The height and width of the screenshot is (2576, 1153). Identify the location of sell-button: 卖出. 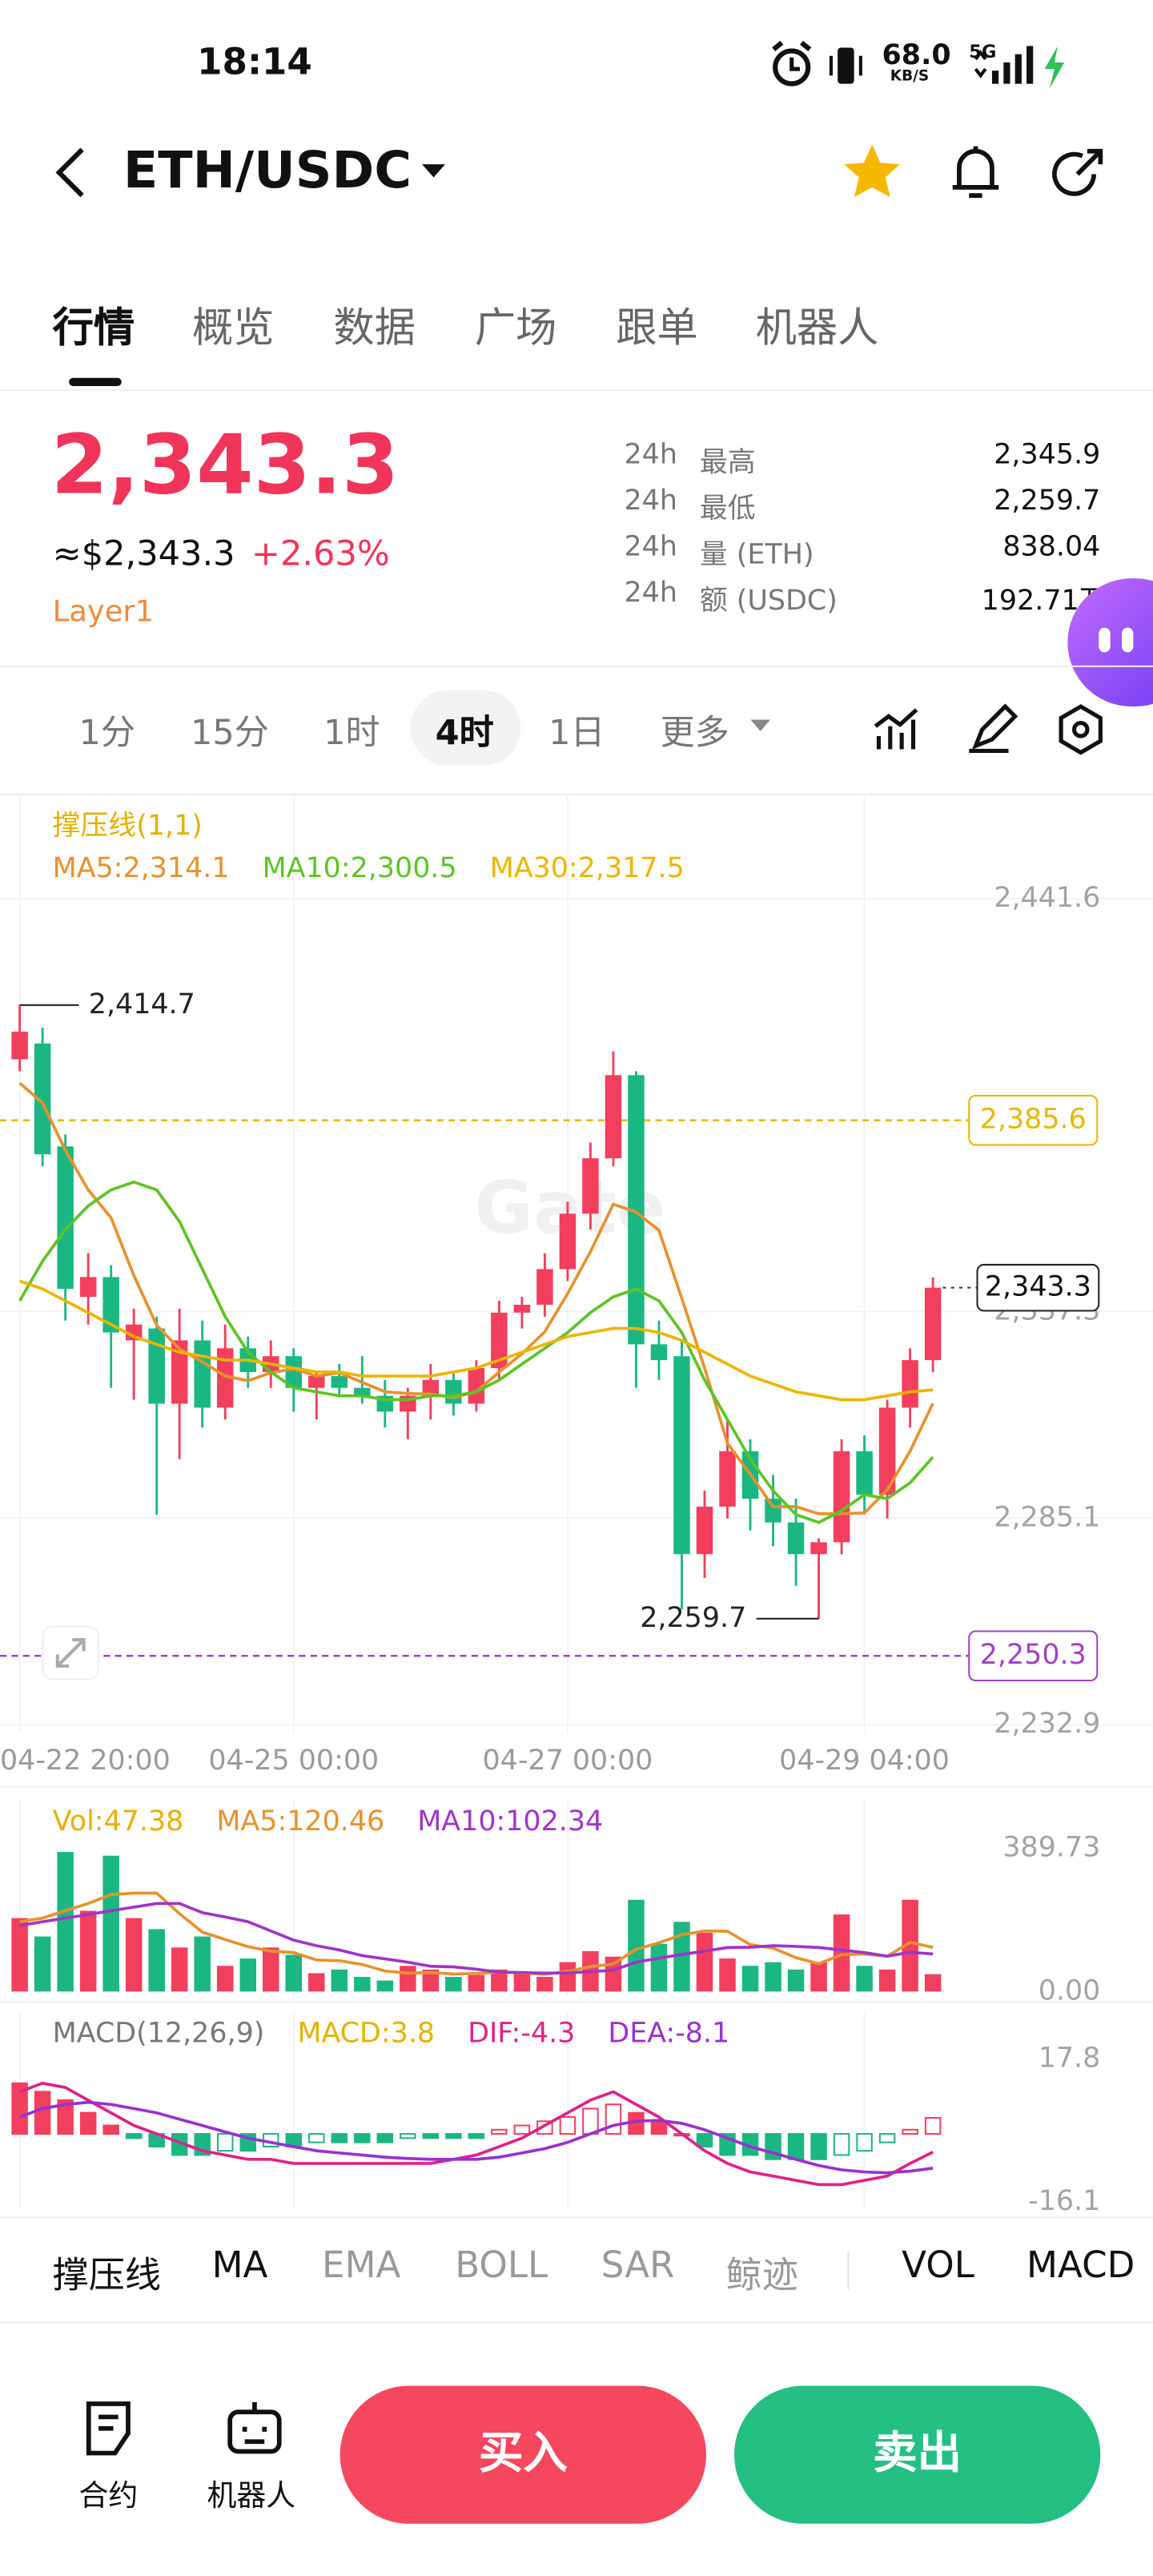
(917, 2454).